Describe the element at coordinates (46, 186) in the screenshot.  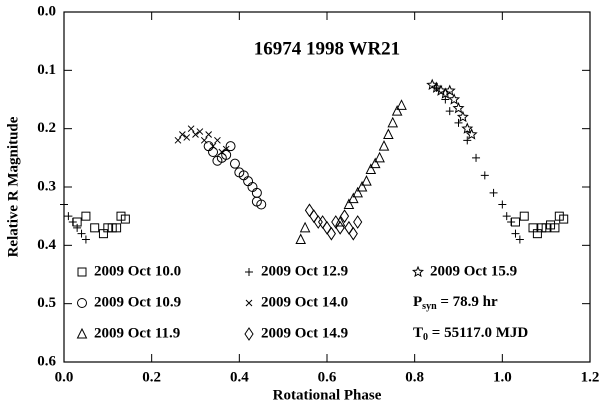
I see `y-tick-label: 0.3` at that location.